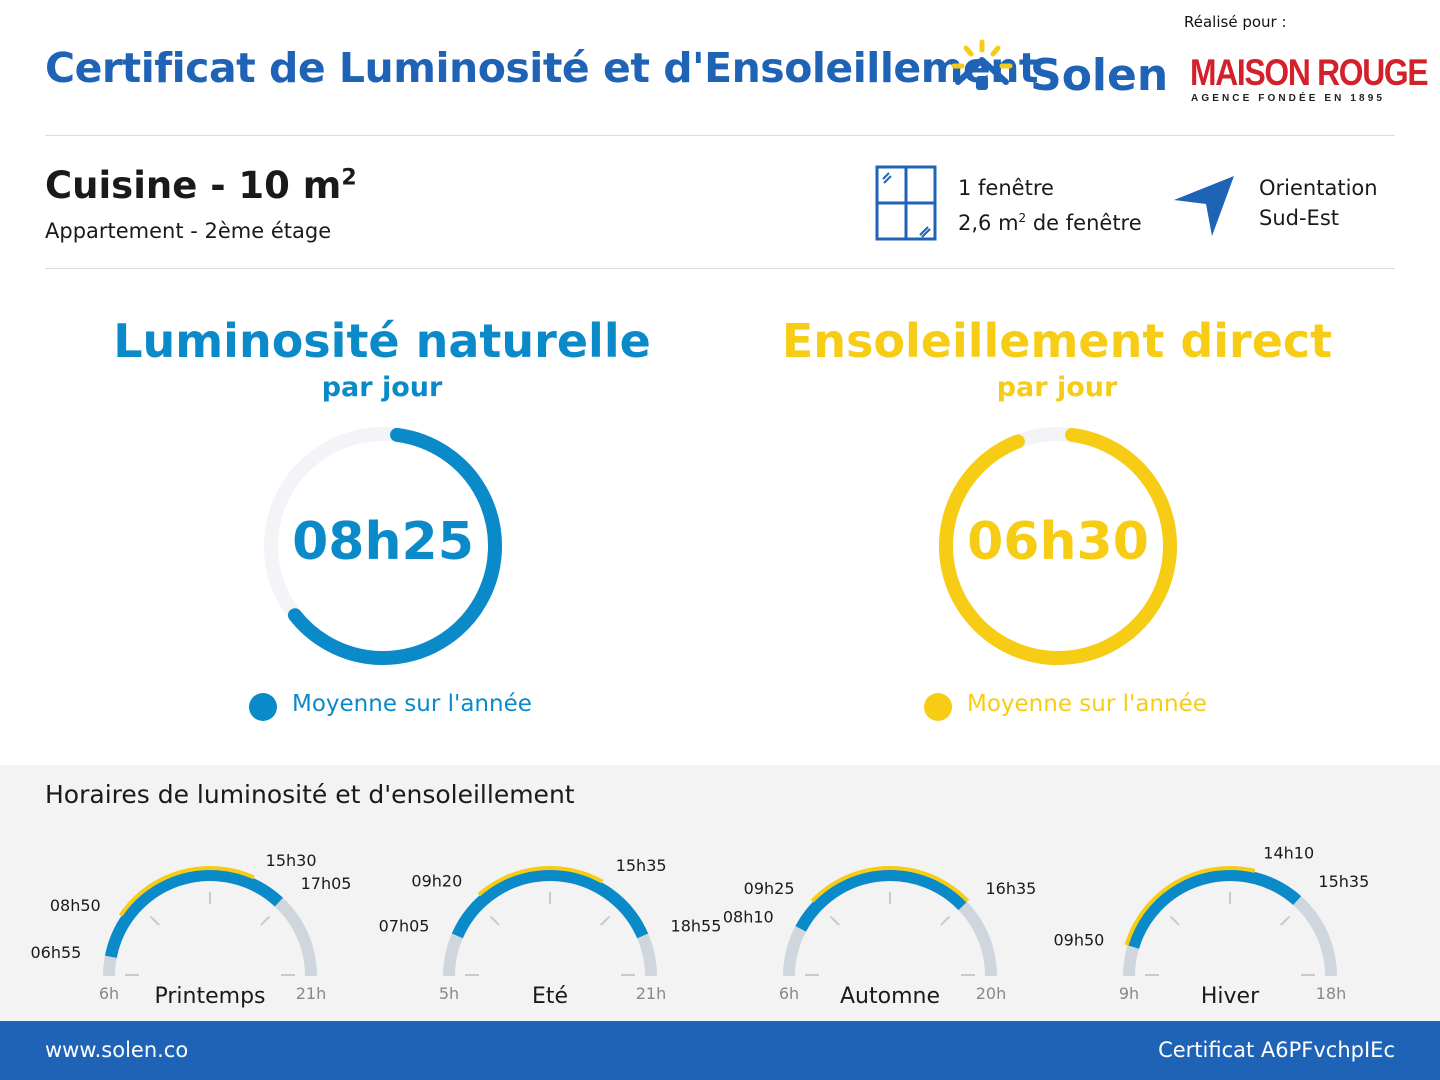  What do you see at coordinates (550, 996) in the screenshot?
I see `season-name: Eté` at bounding box center [550, 996].